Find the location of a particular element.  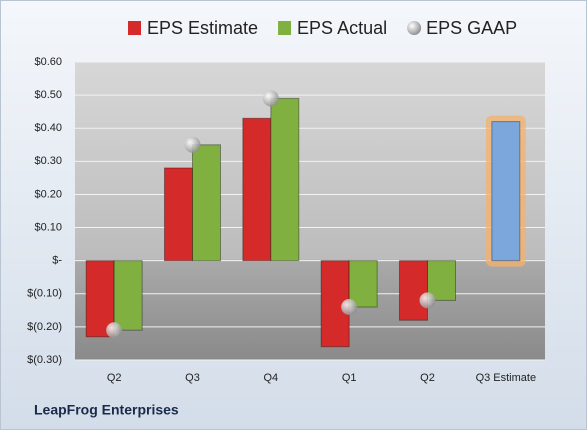

y-tick-label: $0.10 is located at coordinates (48, 227).